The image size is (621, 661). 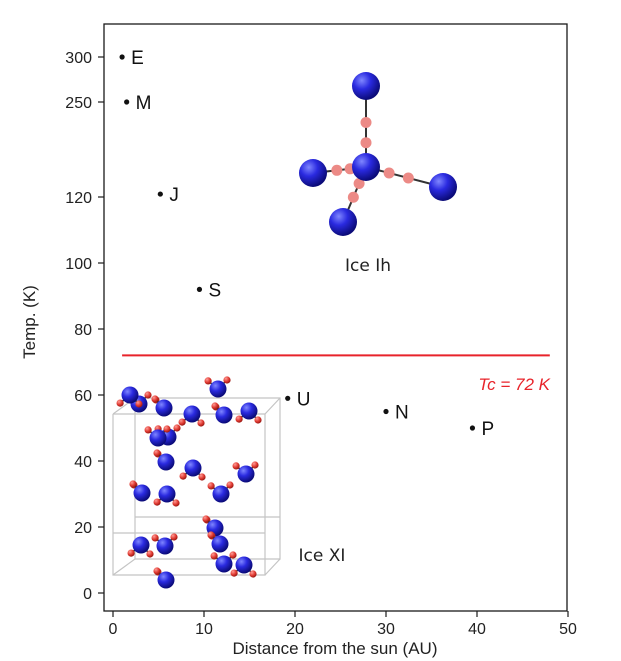 What do you see at coordinates (78, 103) in the screenshot?
I see `y-tick-label: 250` at bounding box center [78, 103].